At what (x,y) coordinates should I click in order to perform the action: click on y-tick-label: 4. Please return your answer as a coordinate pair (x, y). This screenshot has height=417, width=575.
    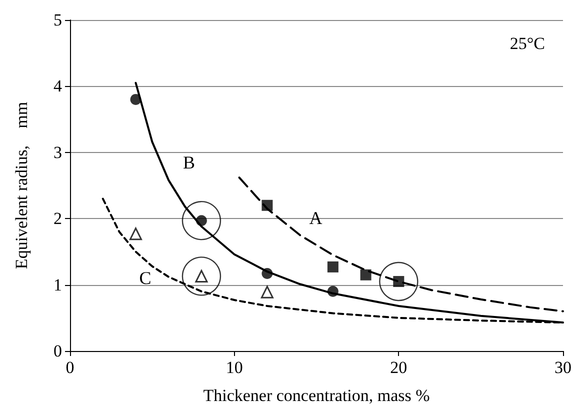
    Looking at the image, I should click on (58, 86).